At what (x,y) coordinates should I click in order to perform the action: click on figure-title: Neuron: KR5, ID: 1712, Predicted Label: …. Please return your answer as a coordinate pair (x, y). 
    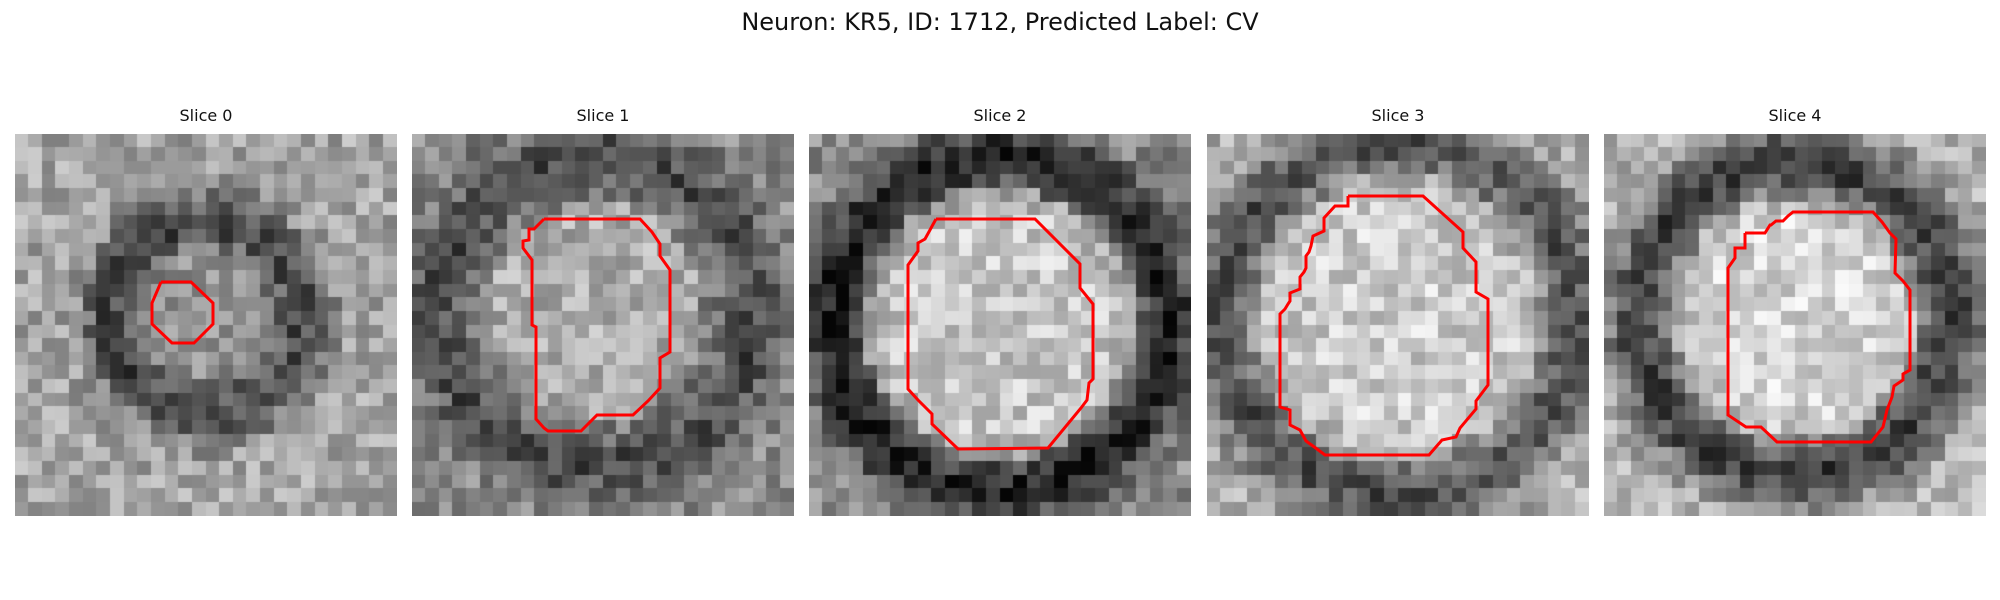
    Looking at the image, I should click on (1000, 22).